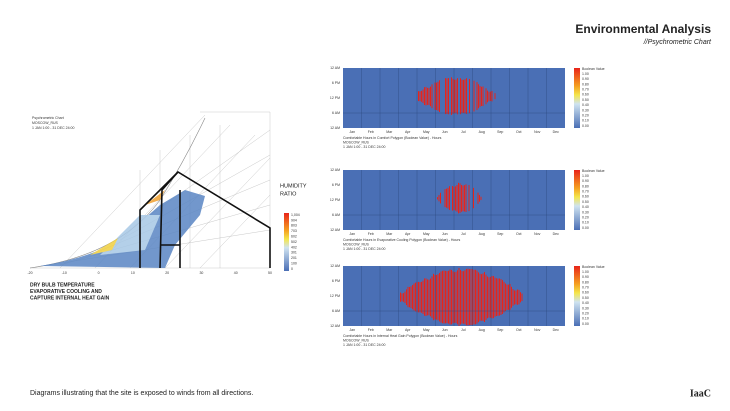 This screenshot has width=730, height=411. Describe the element at coordinates (294, 231) in the screenshot. I see `psy-legend-label: 703` at that location.